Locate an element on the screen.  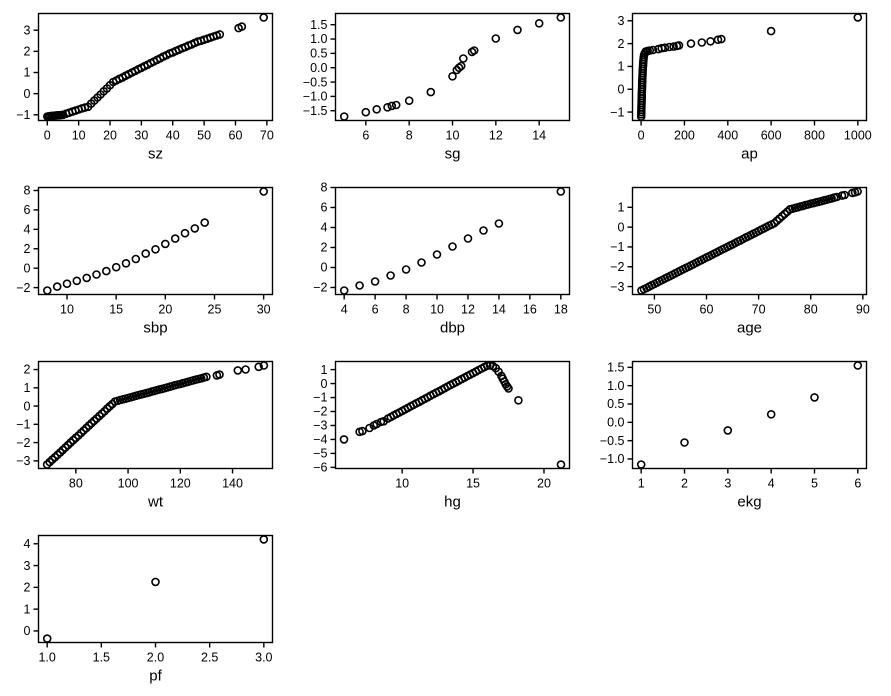
y-tick-label: 0.0 is located at coordinates (318, 68).